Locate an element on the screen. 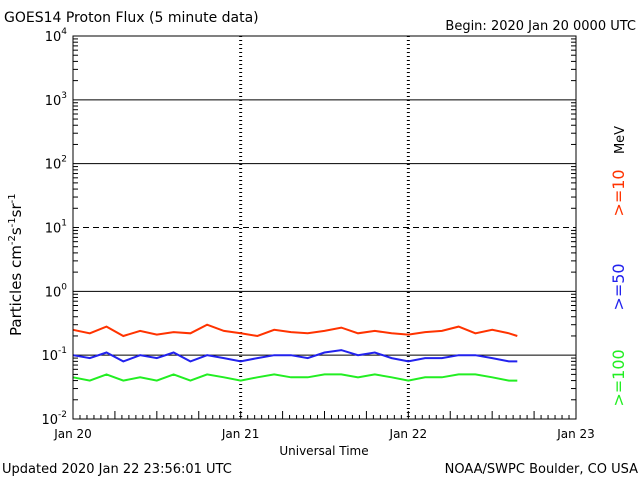  series-layer is located at coordinates (295, 352).